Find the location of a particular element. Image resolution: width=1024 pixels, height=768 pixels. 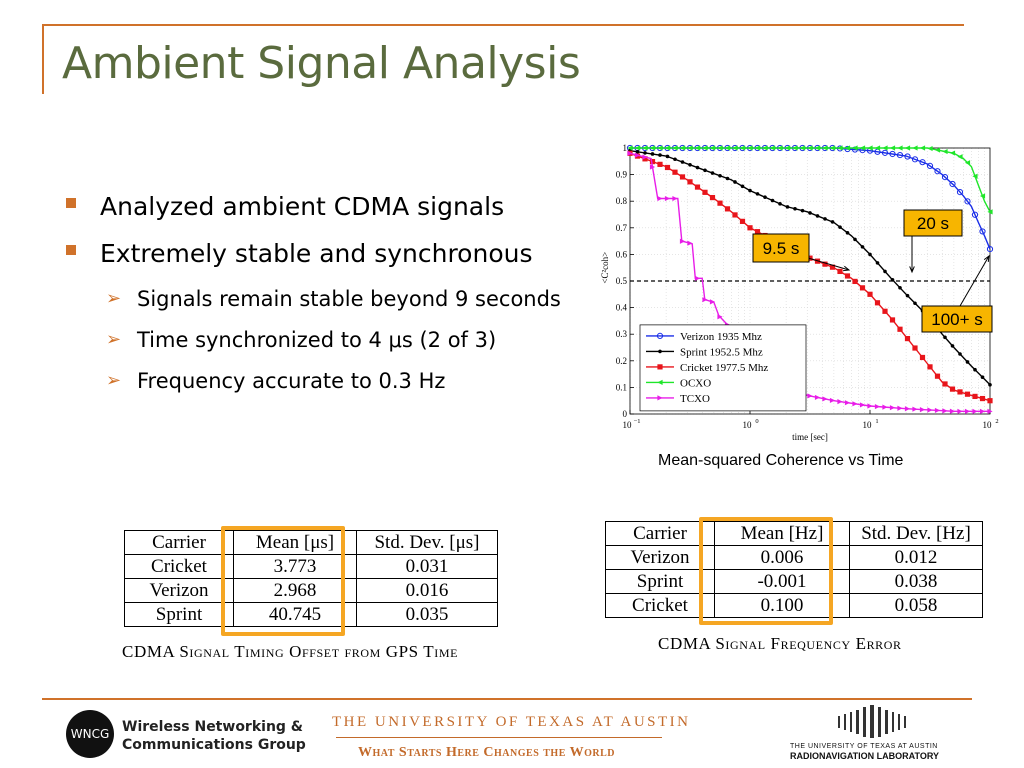

mean-column-highlight is located at coordinates (766, 571).